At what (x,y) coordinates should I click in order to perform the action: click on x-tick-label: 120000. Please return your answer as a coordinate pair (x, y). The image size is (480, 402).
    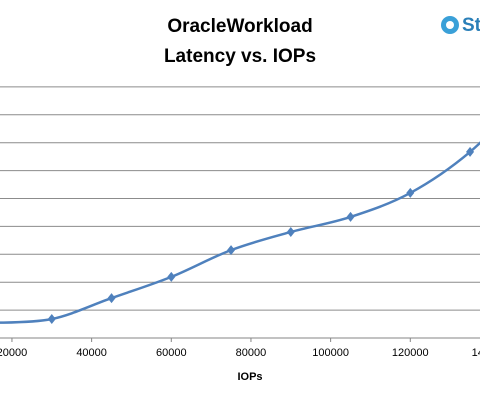
    Looking at the image, I should click on (410, 353).